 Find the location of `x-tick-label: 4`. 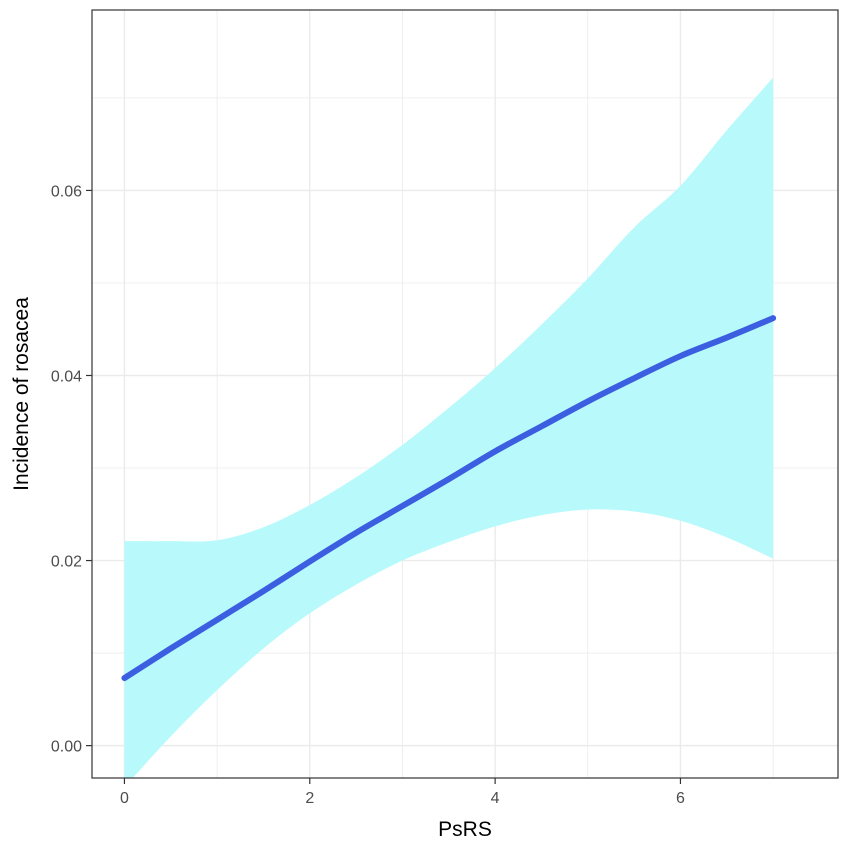

x-tick-label: 4 is located at coordinates (495, 798).